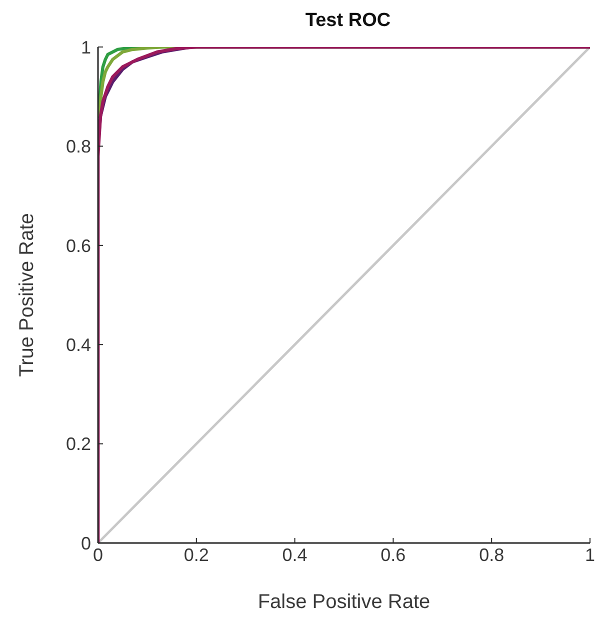  I want to click on chart-title: Test ROC, so click(348, 21).